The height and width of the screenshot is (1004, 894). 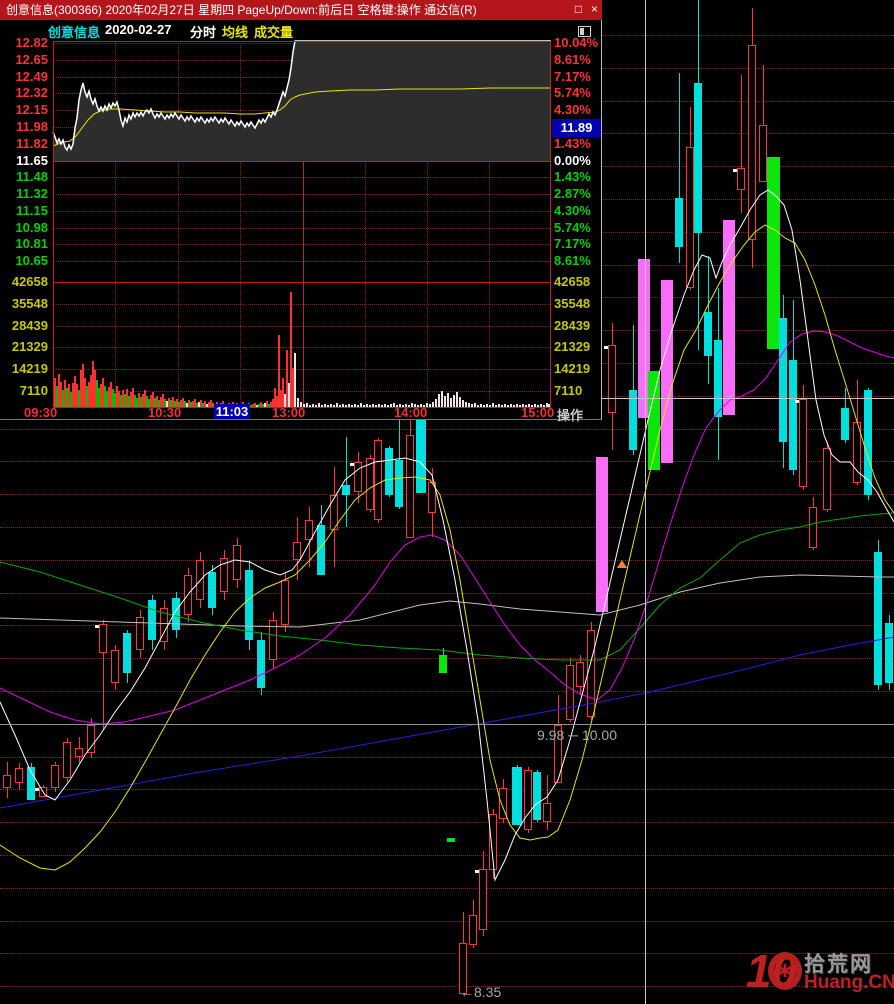 I want to click on signal-bar-magenta, so click(x=667, y=371).